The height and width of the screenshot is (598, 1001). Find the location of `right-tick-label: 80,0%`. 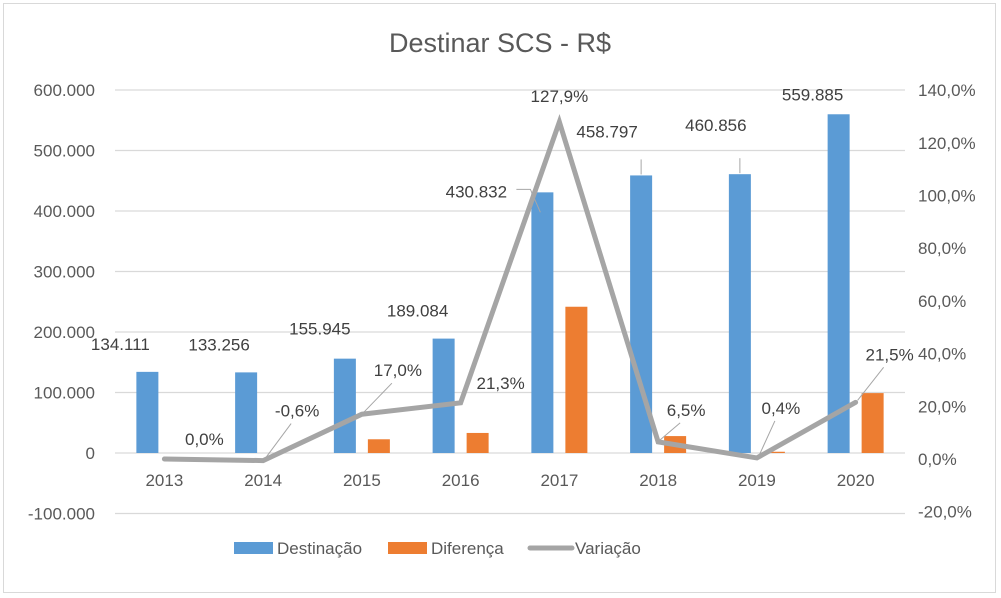

right-tick-label: 80,0% is located at coordinates (942, 248).